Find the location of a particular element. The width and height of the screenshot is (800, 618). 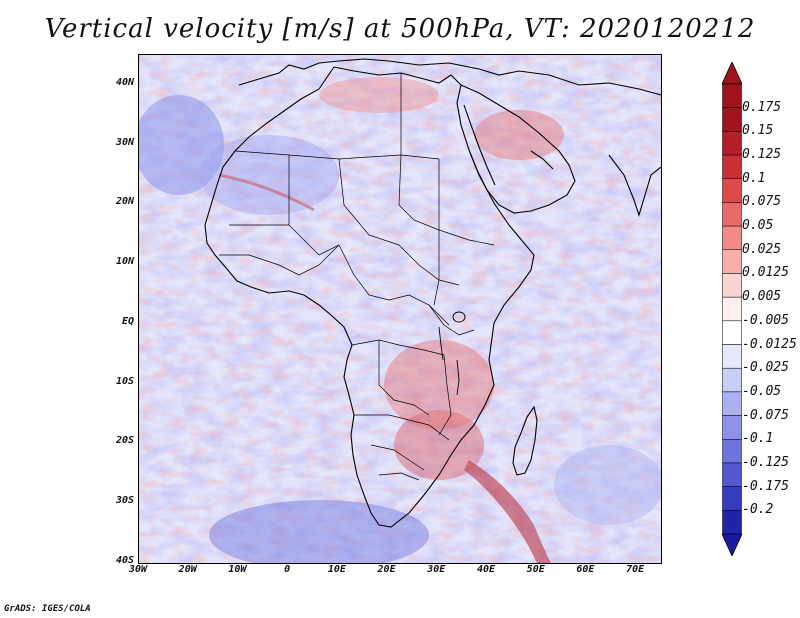

colorbar-level-label: 0.05 is located at coordinates (758, 226).